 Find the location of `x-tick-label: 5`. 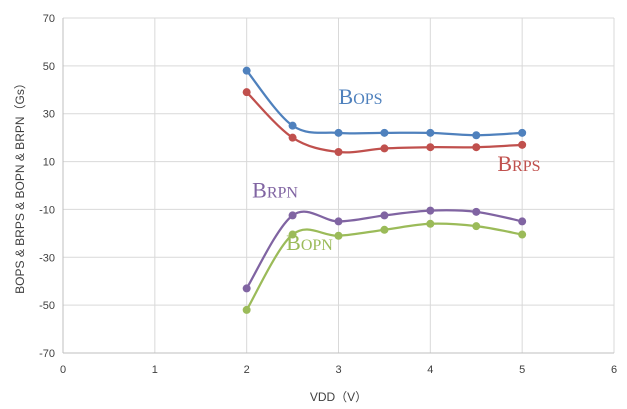

x-tick-label: 5 is located at coordinates (522, 370).